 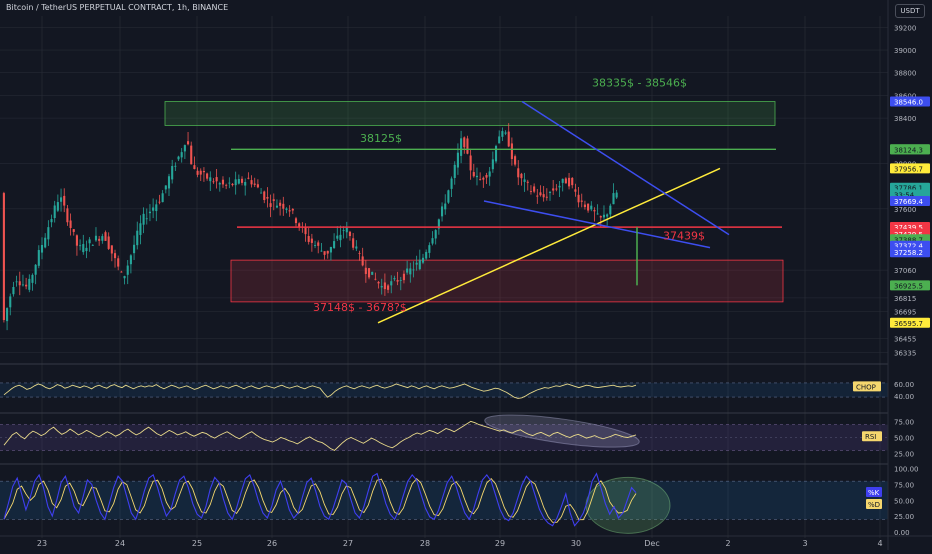 What do you see at coordinates (904, 385) in the screenshot?
I see `chop-tick-label: 60.00` at bounding box center [904, 385].